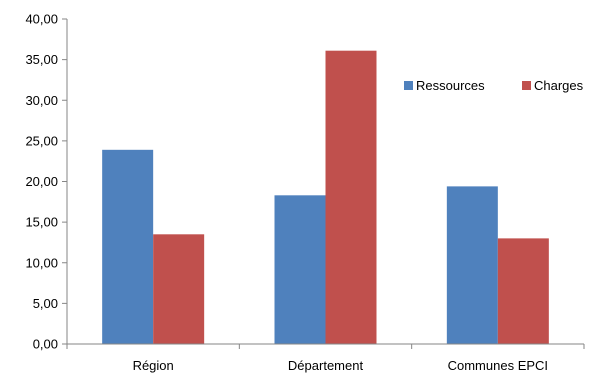  I want to click on legend-label-ressources: Ressources, so click(450, 85).